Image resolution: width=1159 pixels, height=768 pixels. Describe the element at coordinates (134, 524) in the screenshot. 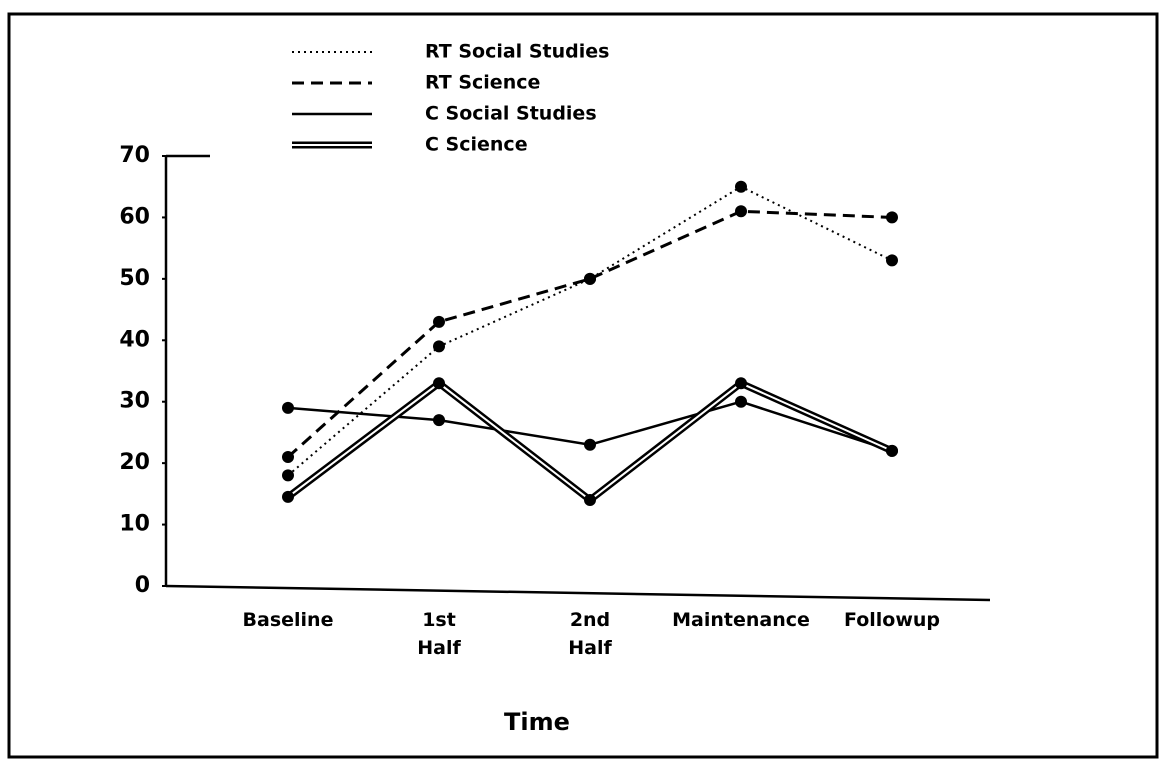

I see `y-tick-label: 10` at that location.